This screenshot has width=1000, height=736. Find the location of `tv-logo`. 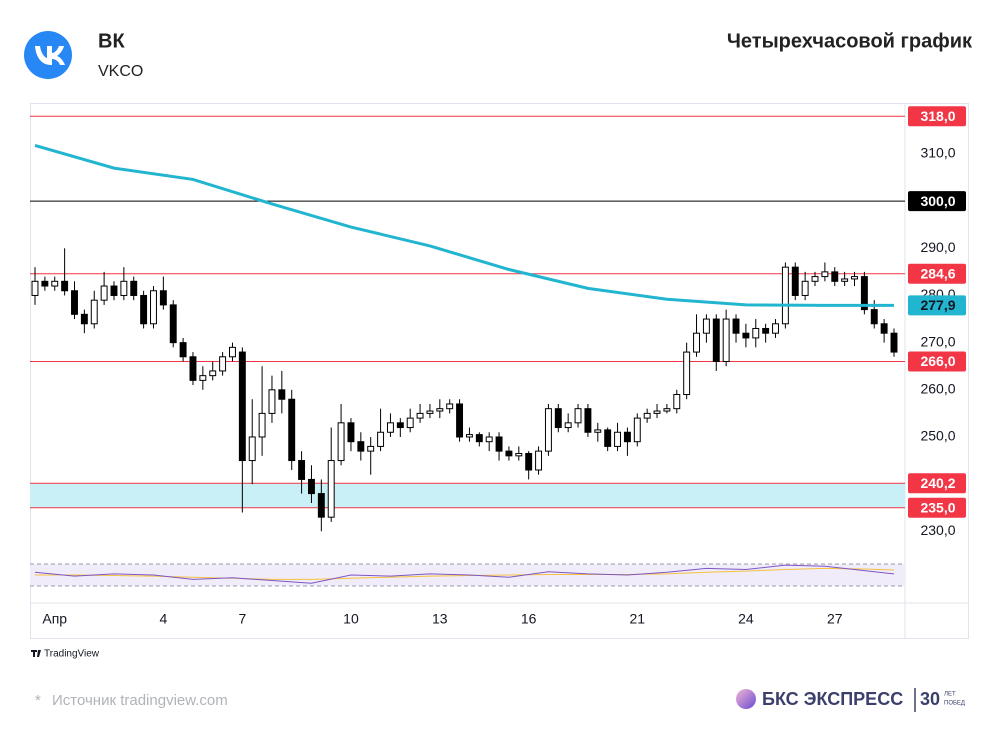

tv-logo is located at coordinates (36, 653).